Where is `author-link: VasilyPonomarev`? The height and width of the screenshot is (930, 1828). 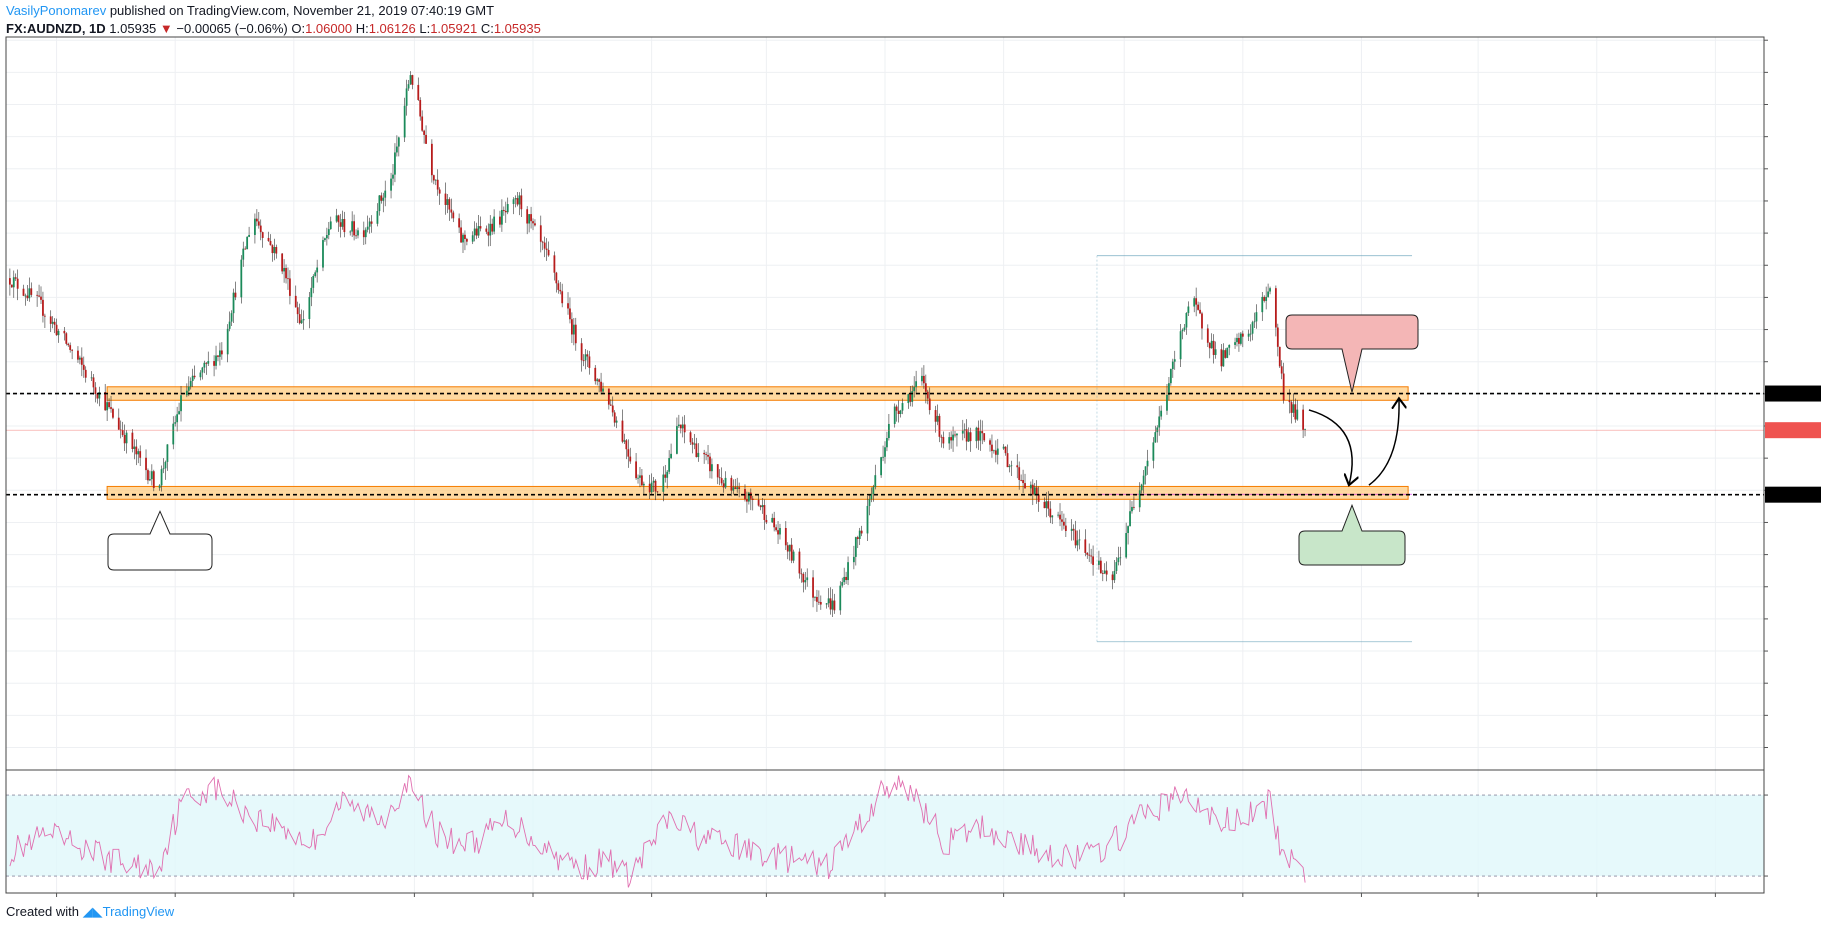 author-link: VasilyPonomarev is located at coordinates (56, 10).